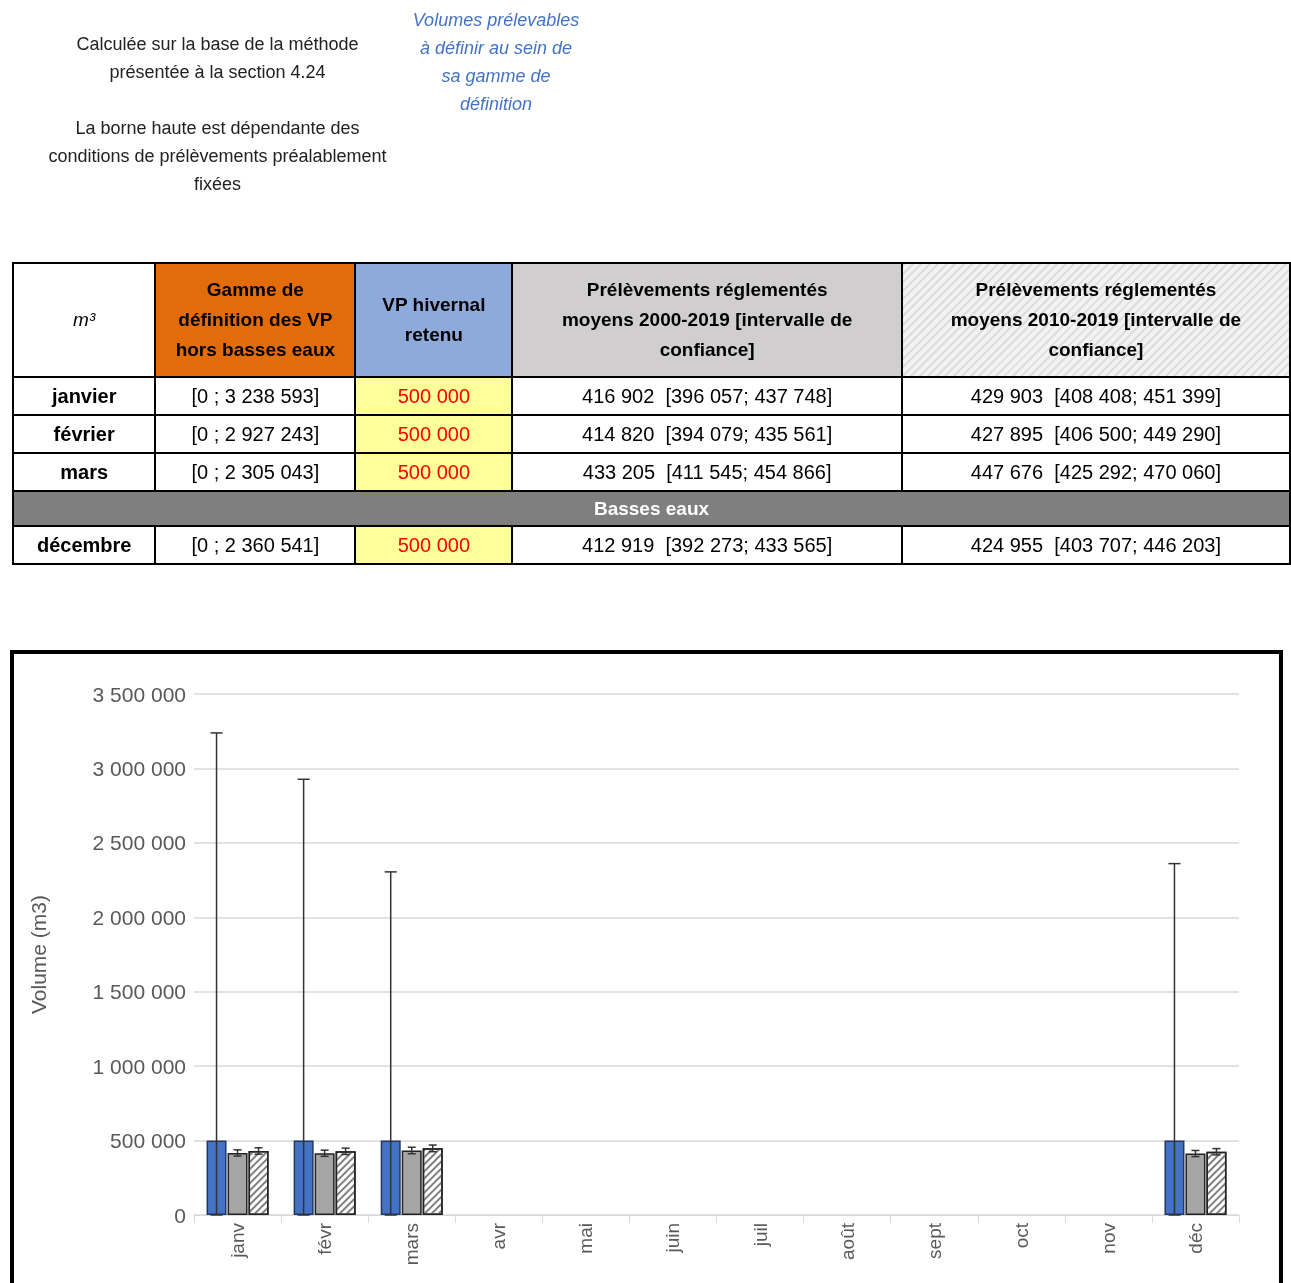 Image resolution: width=1291 pixels, height=1283 pixels. I want to click on x-tick-label: août, so click(847, 1241).